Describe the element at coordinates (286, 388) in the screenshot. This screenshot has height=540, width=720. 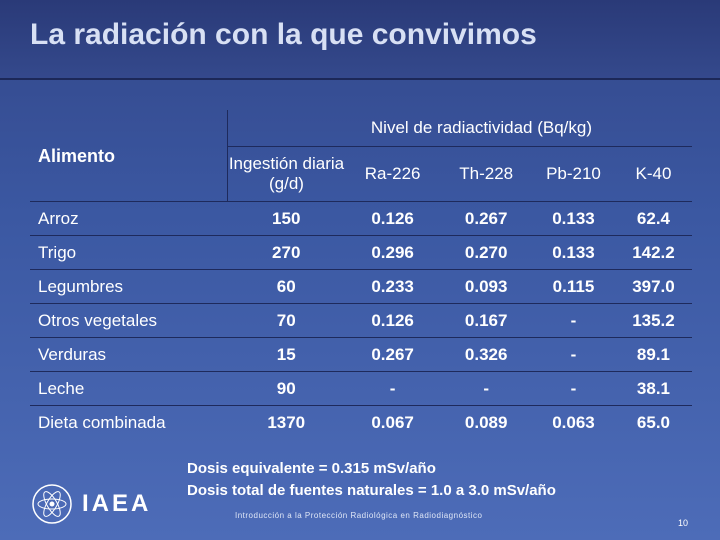
I see `cell: 90` at that location.